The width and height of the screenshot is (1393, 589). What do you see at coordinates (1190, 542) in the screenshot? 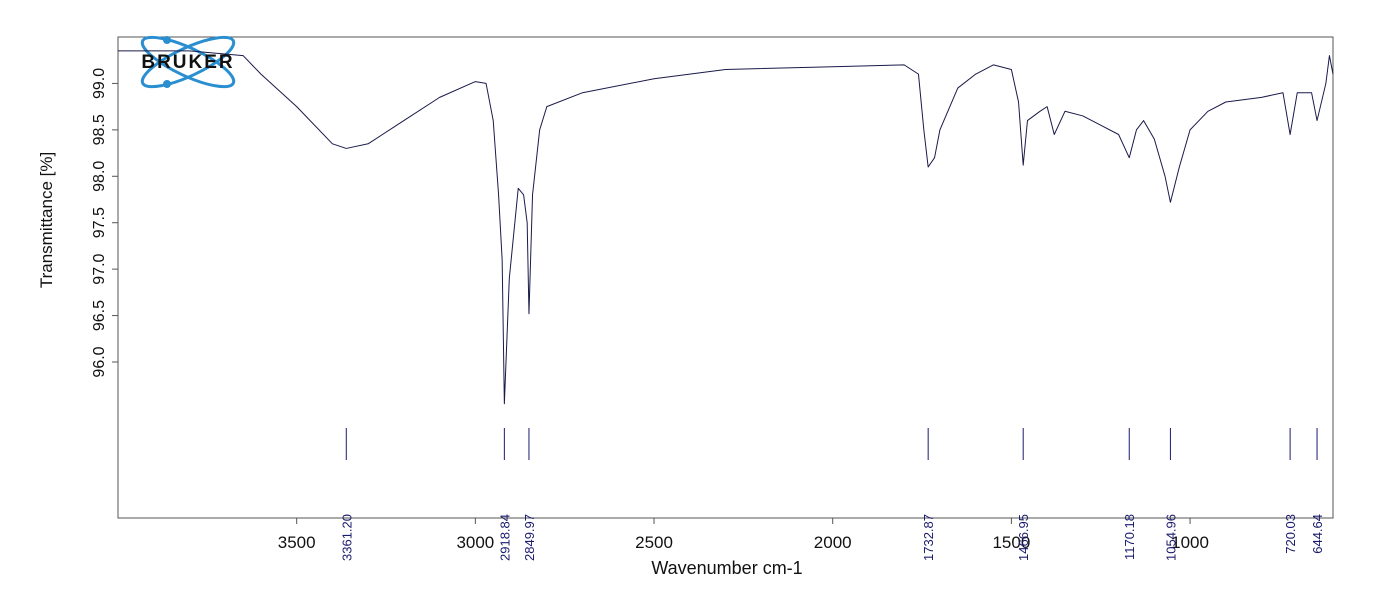
I see `x-tick-label: 1000` at bounding box center [1190, 542].